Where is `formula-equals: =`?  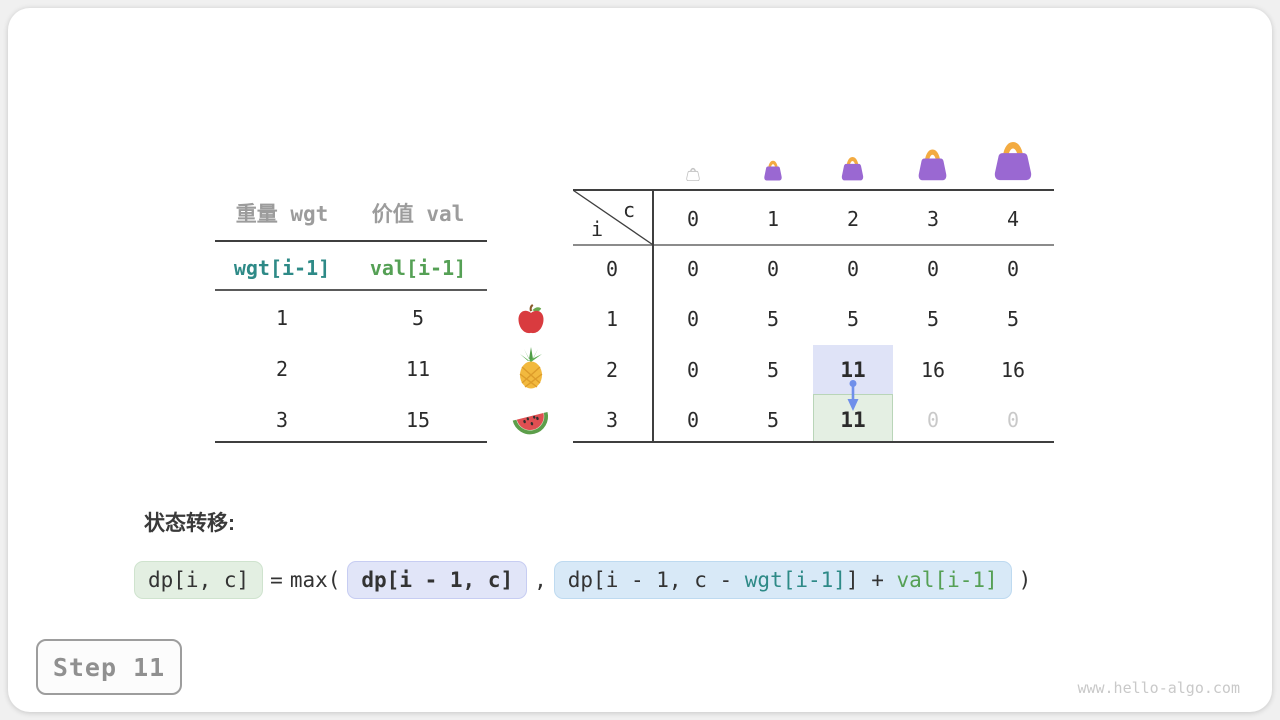 formula-equals: = is located at coordinates (276, 580).